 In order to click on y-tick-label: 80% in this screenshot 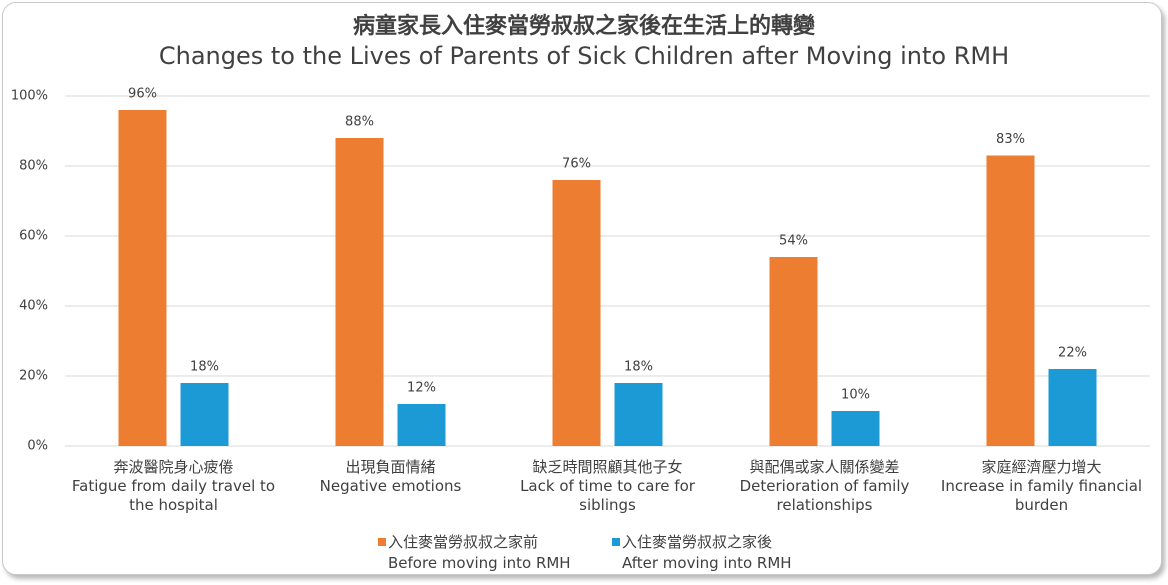, I will do `click(33, 166)`.